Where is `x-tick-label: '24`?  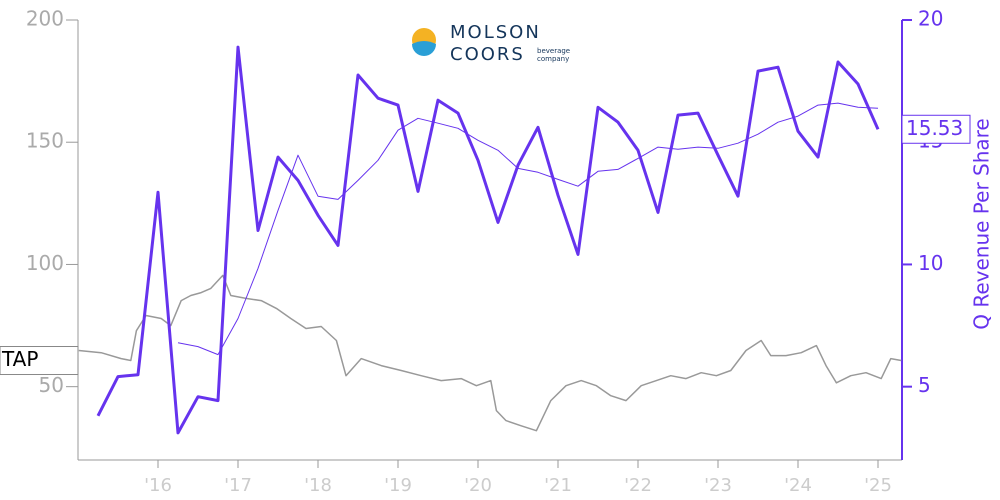 x-tick-label: '24 is located at coordinates (798, 485).